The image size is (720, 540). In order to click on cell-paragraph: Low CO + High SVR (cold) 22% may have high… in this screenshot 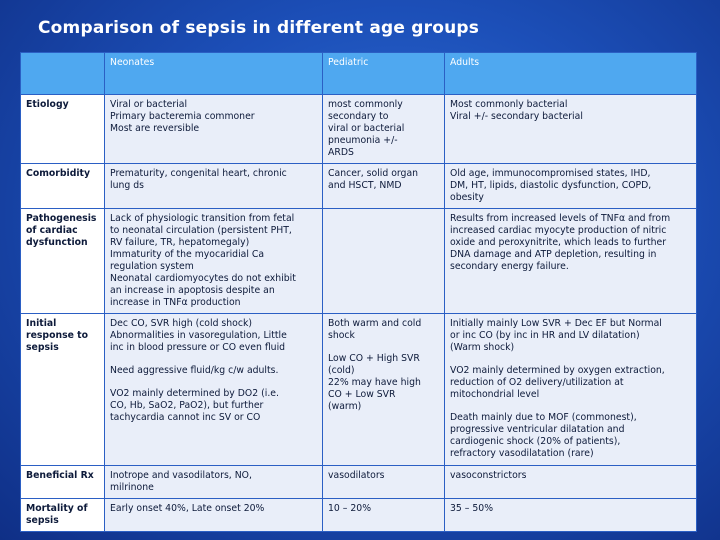, I will do `click(383, 383)`.